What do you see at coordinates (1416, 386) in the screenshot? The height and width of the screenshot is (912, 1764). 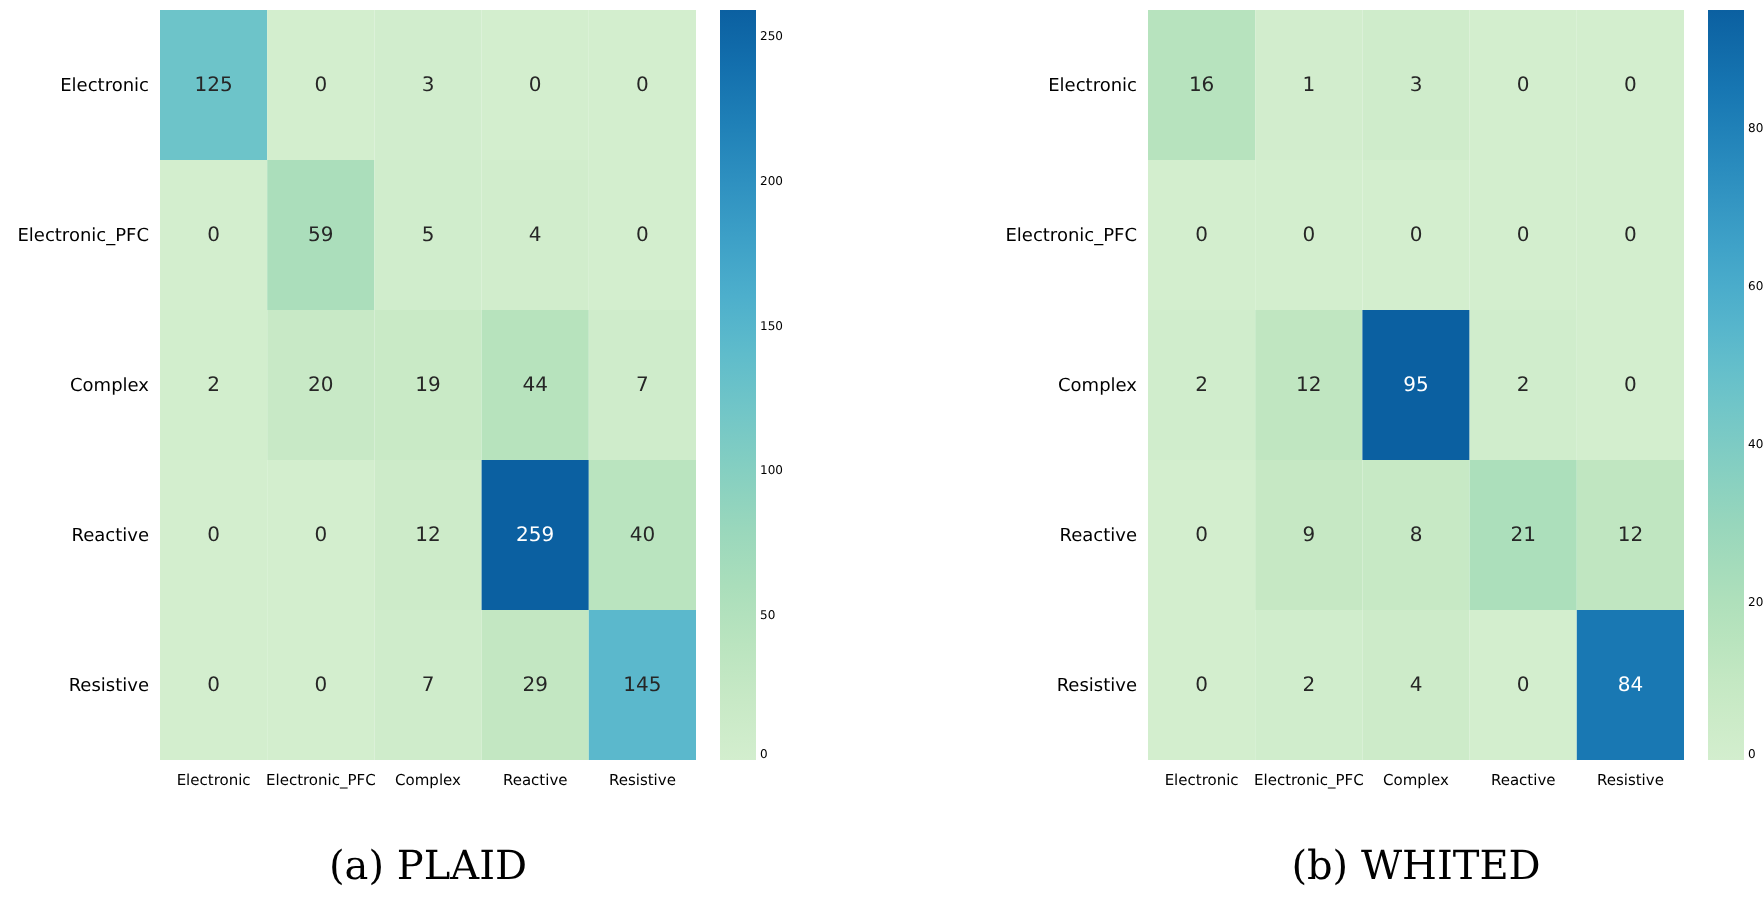 I see `data-label: 95` at bounding box center [1416, 386].